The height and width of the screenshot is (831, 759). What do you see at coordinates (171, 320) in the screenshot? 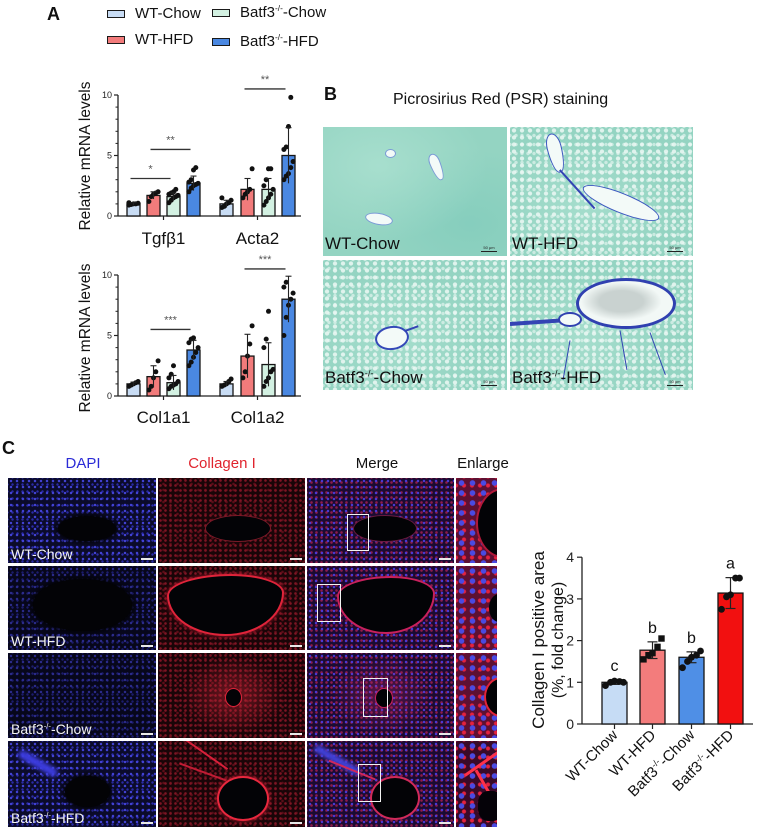
I see `significance-label: ***` at bounding box center [171, 320].